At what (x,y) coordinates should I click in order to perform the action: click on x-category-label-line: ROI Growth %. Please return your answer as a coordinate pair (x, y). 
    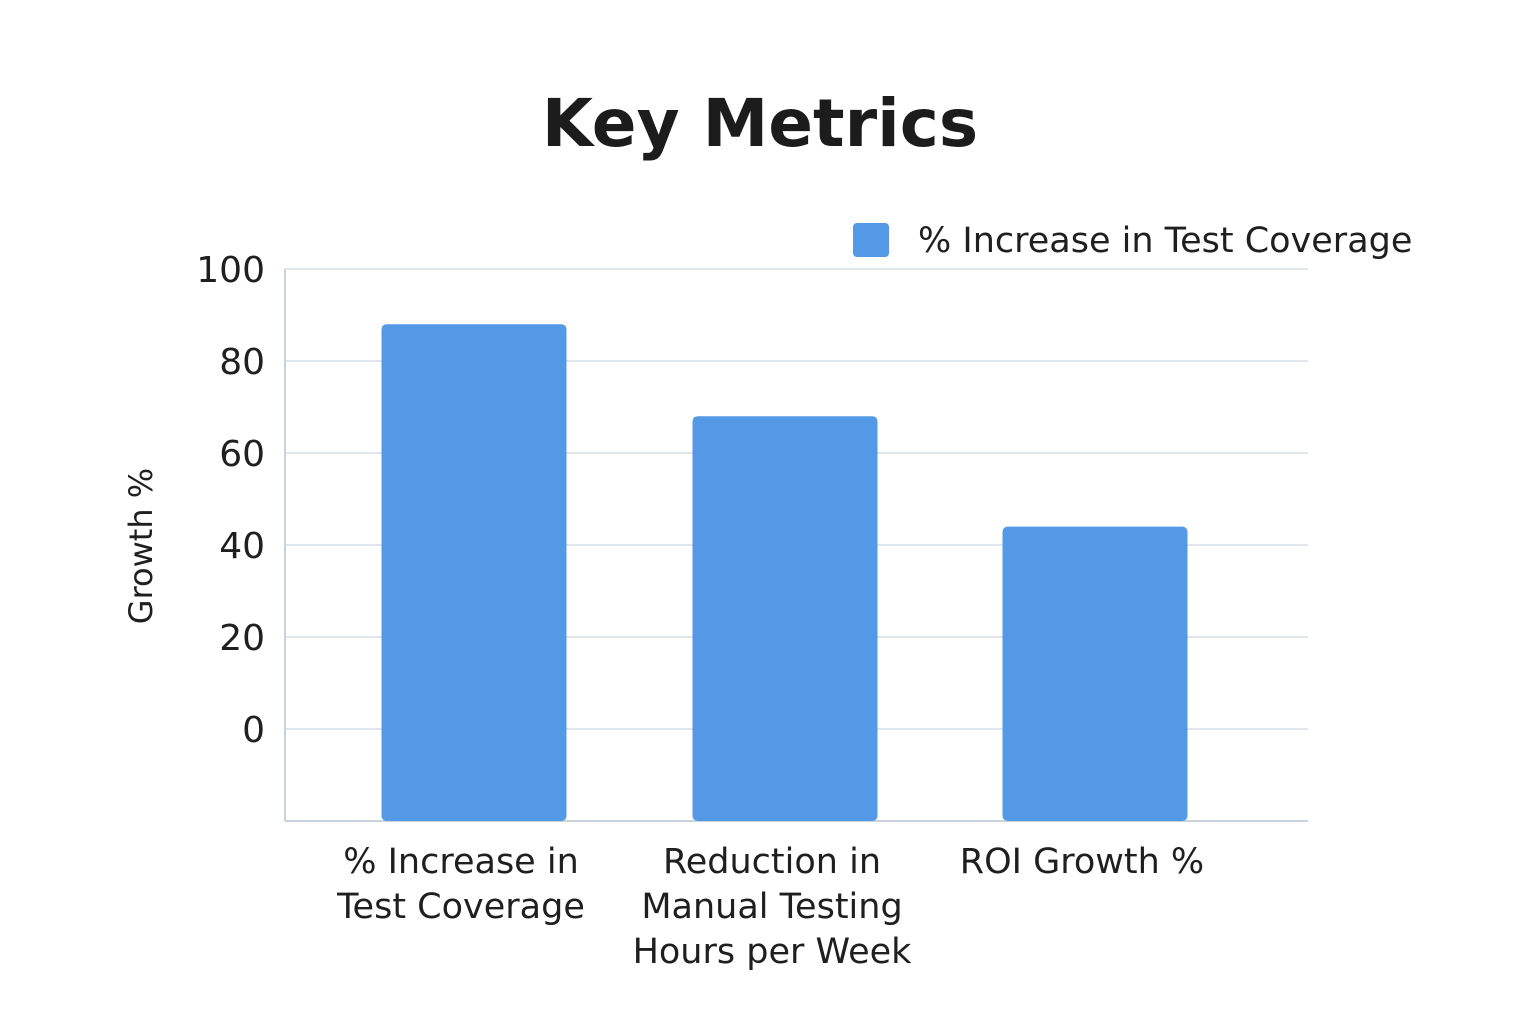
    Looking at the image, I should click on (1082, 862).